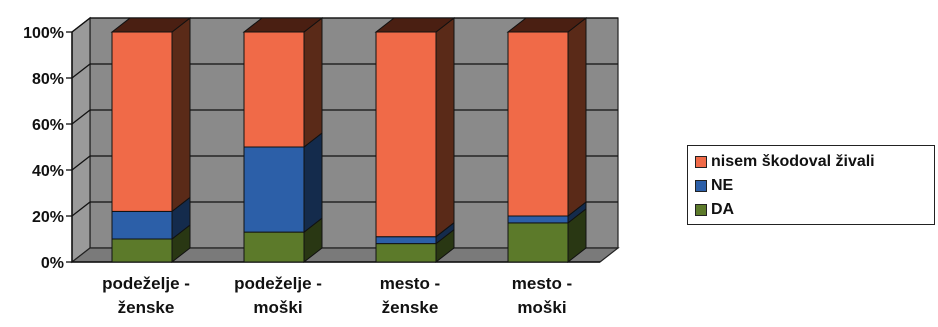  Describe the element at coordinates (52, 263) in the screenshot. I see `y-tick-label: 0%` at that location.